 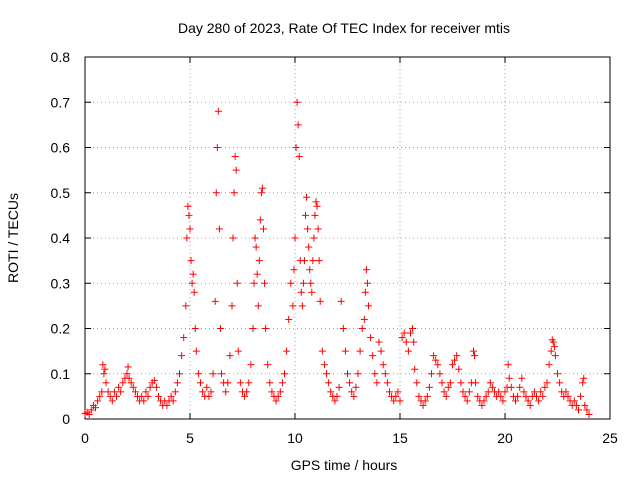 I want to click on y-tick-label: 0.2, so click(x=61, y=329).